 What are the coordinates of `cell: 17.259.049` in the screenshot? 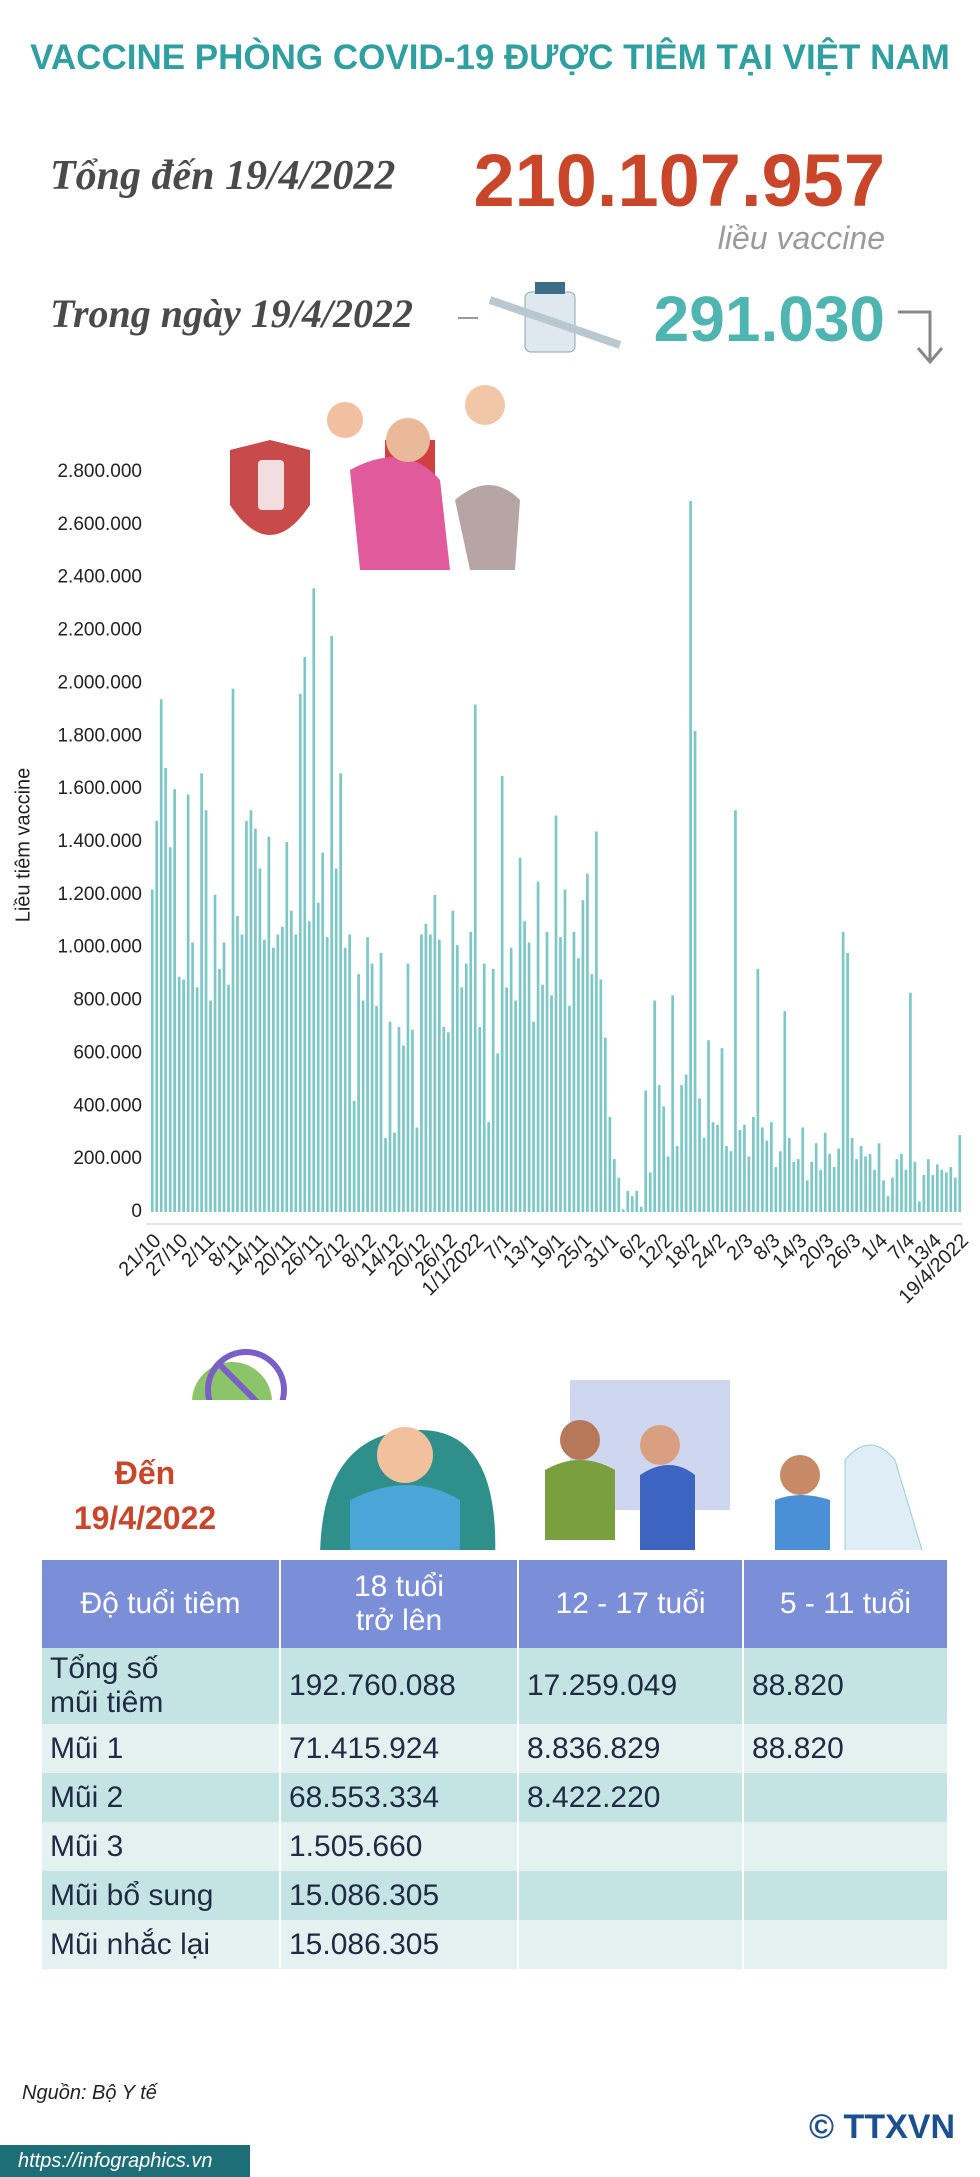 It's located at (631, 1686).